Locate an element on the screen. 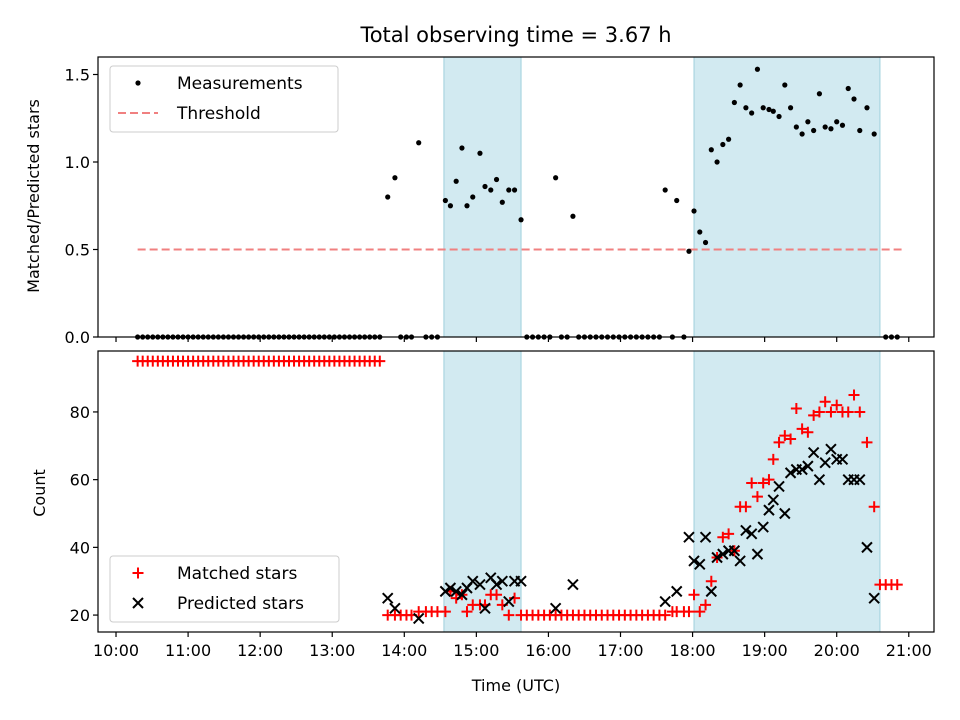  x-tick-label: 15:00 is located at coordinates (476, 650).